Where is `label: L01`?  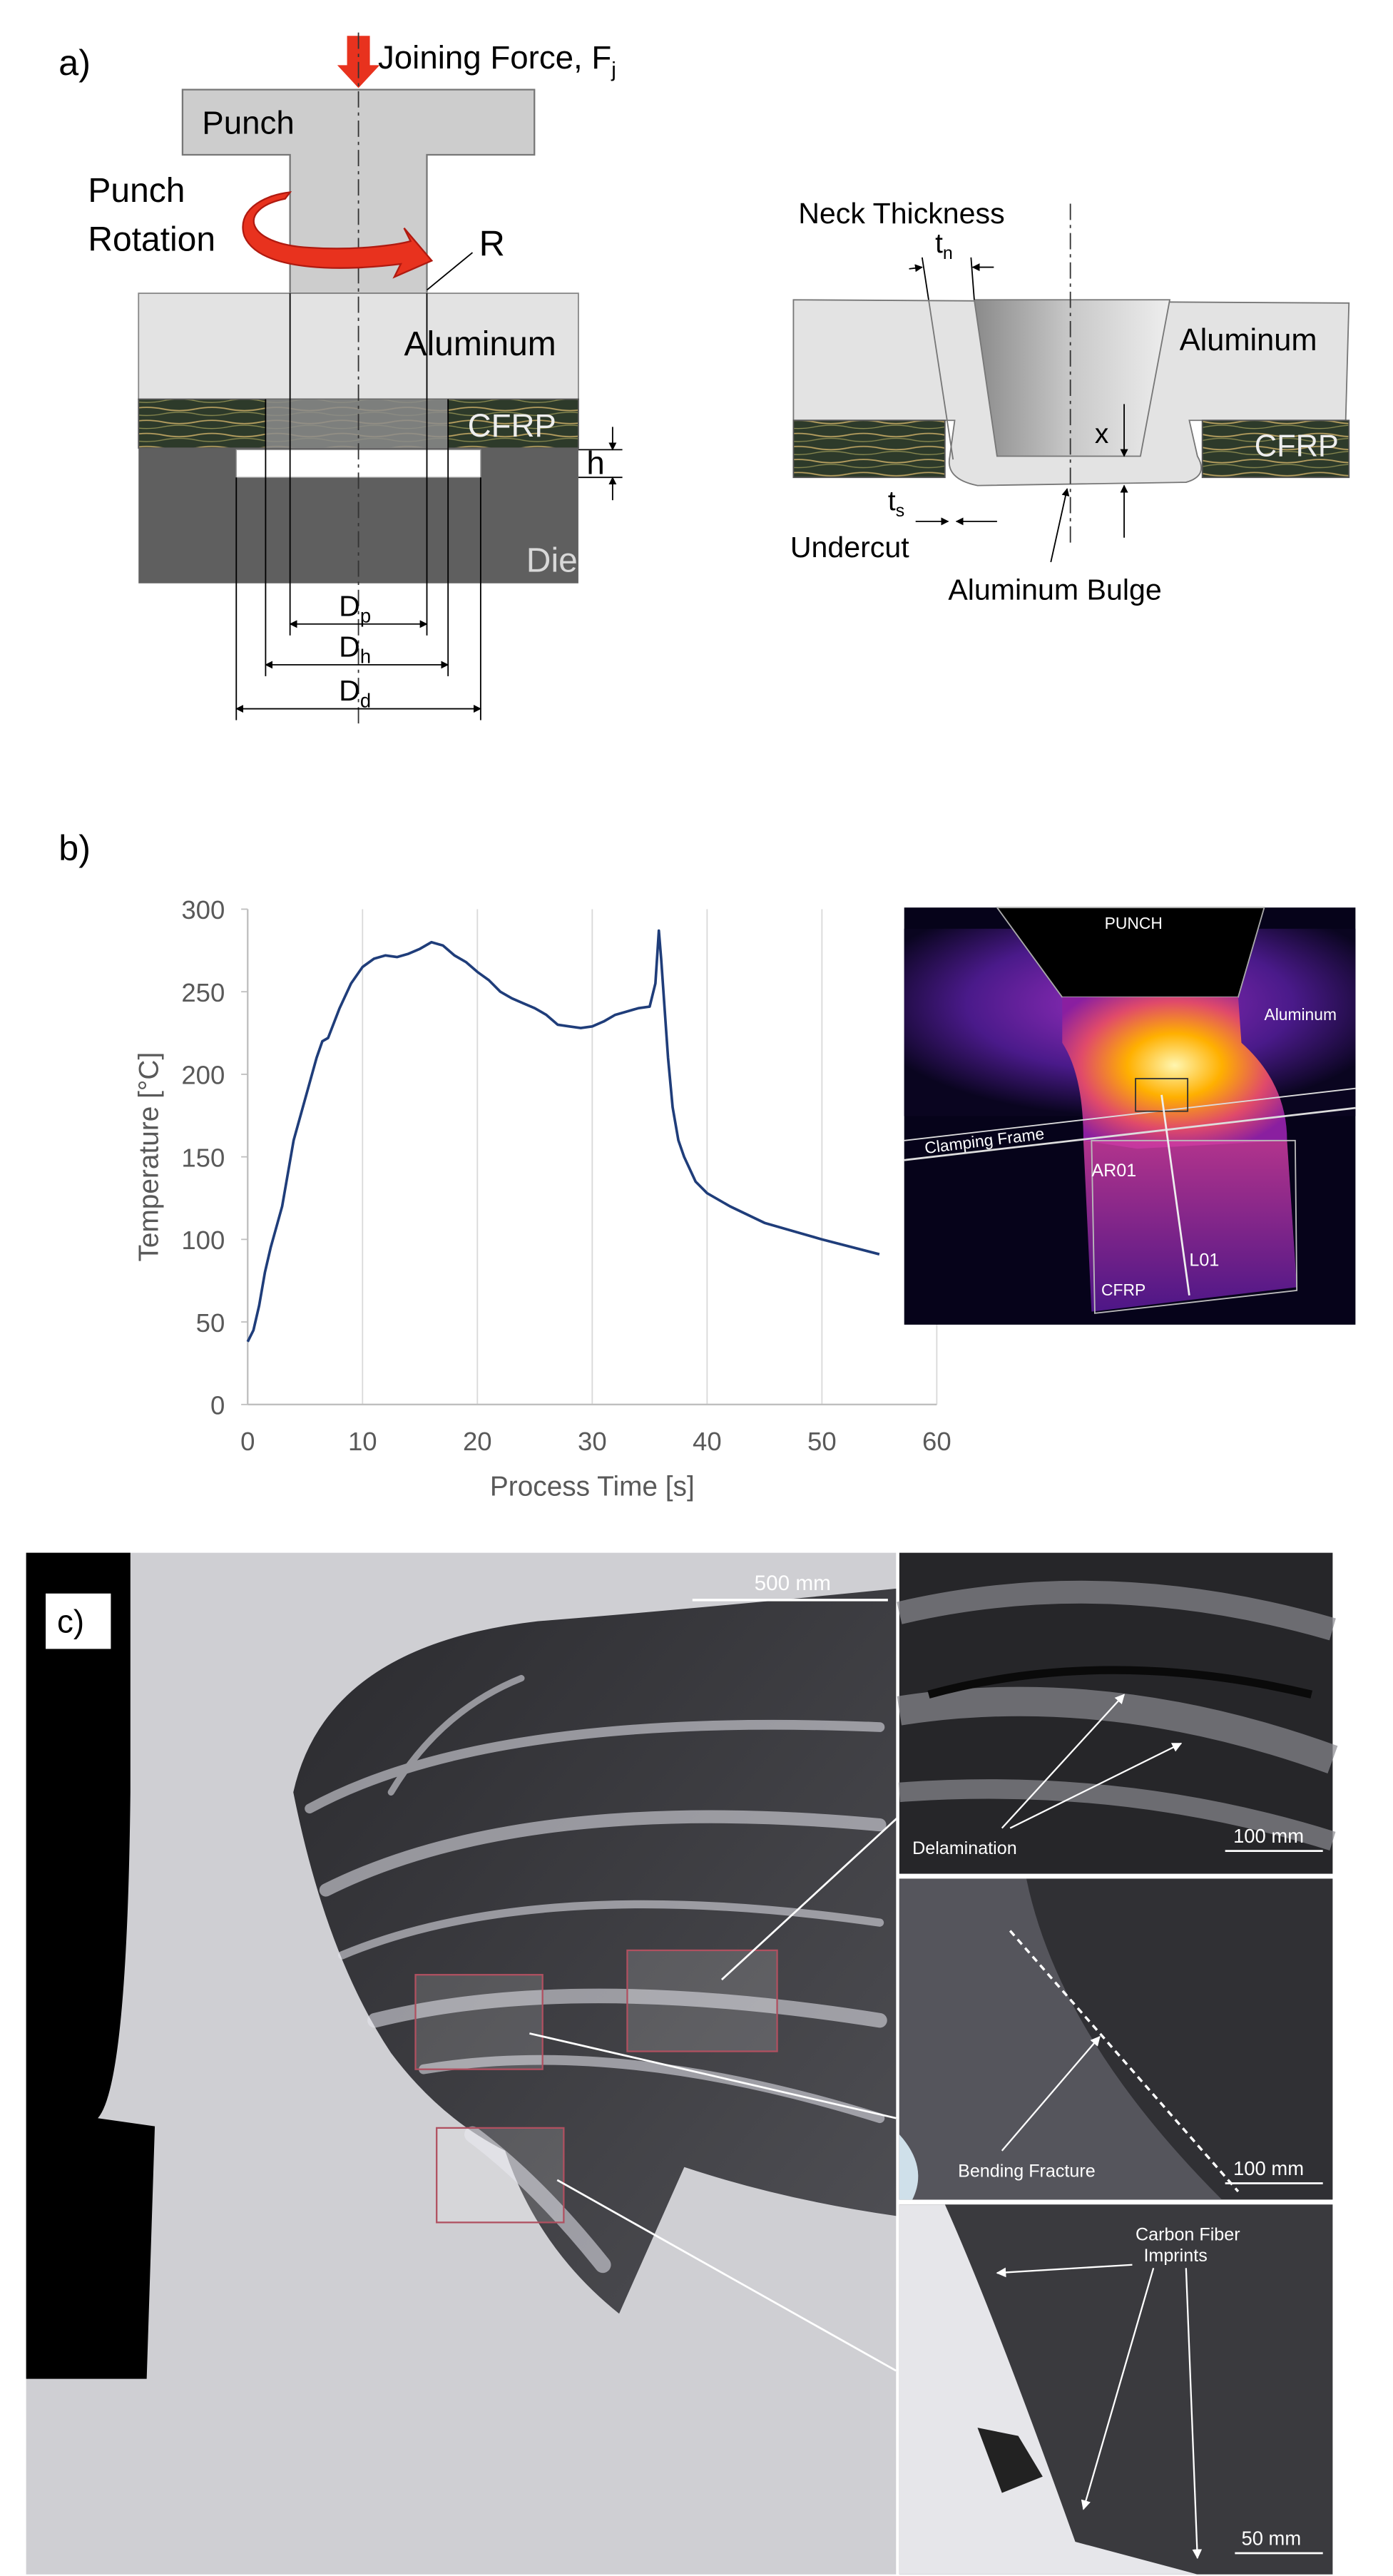 label: L01 is located at coordinates (1204, 1261).